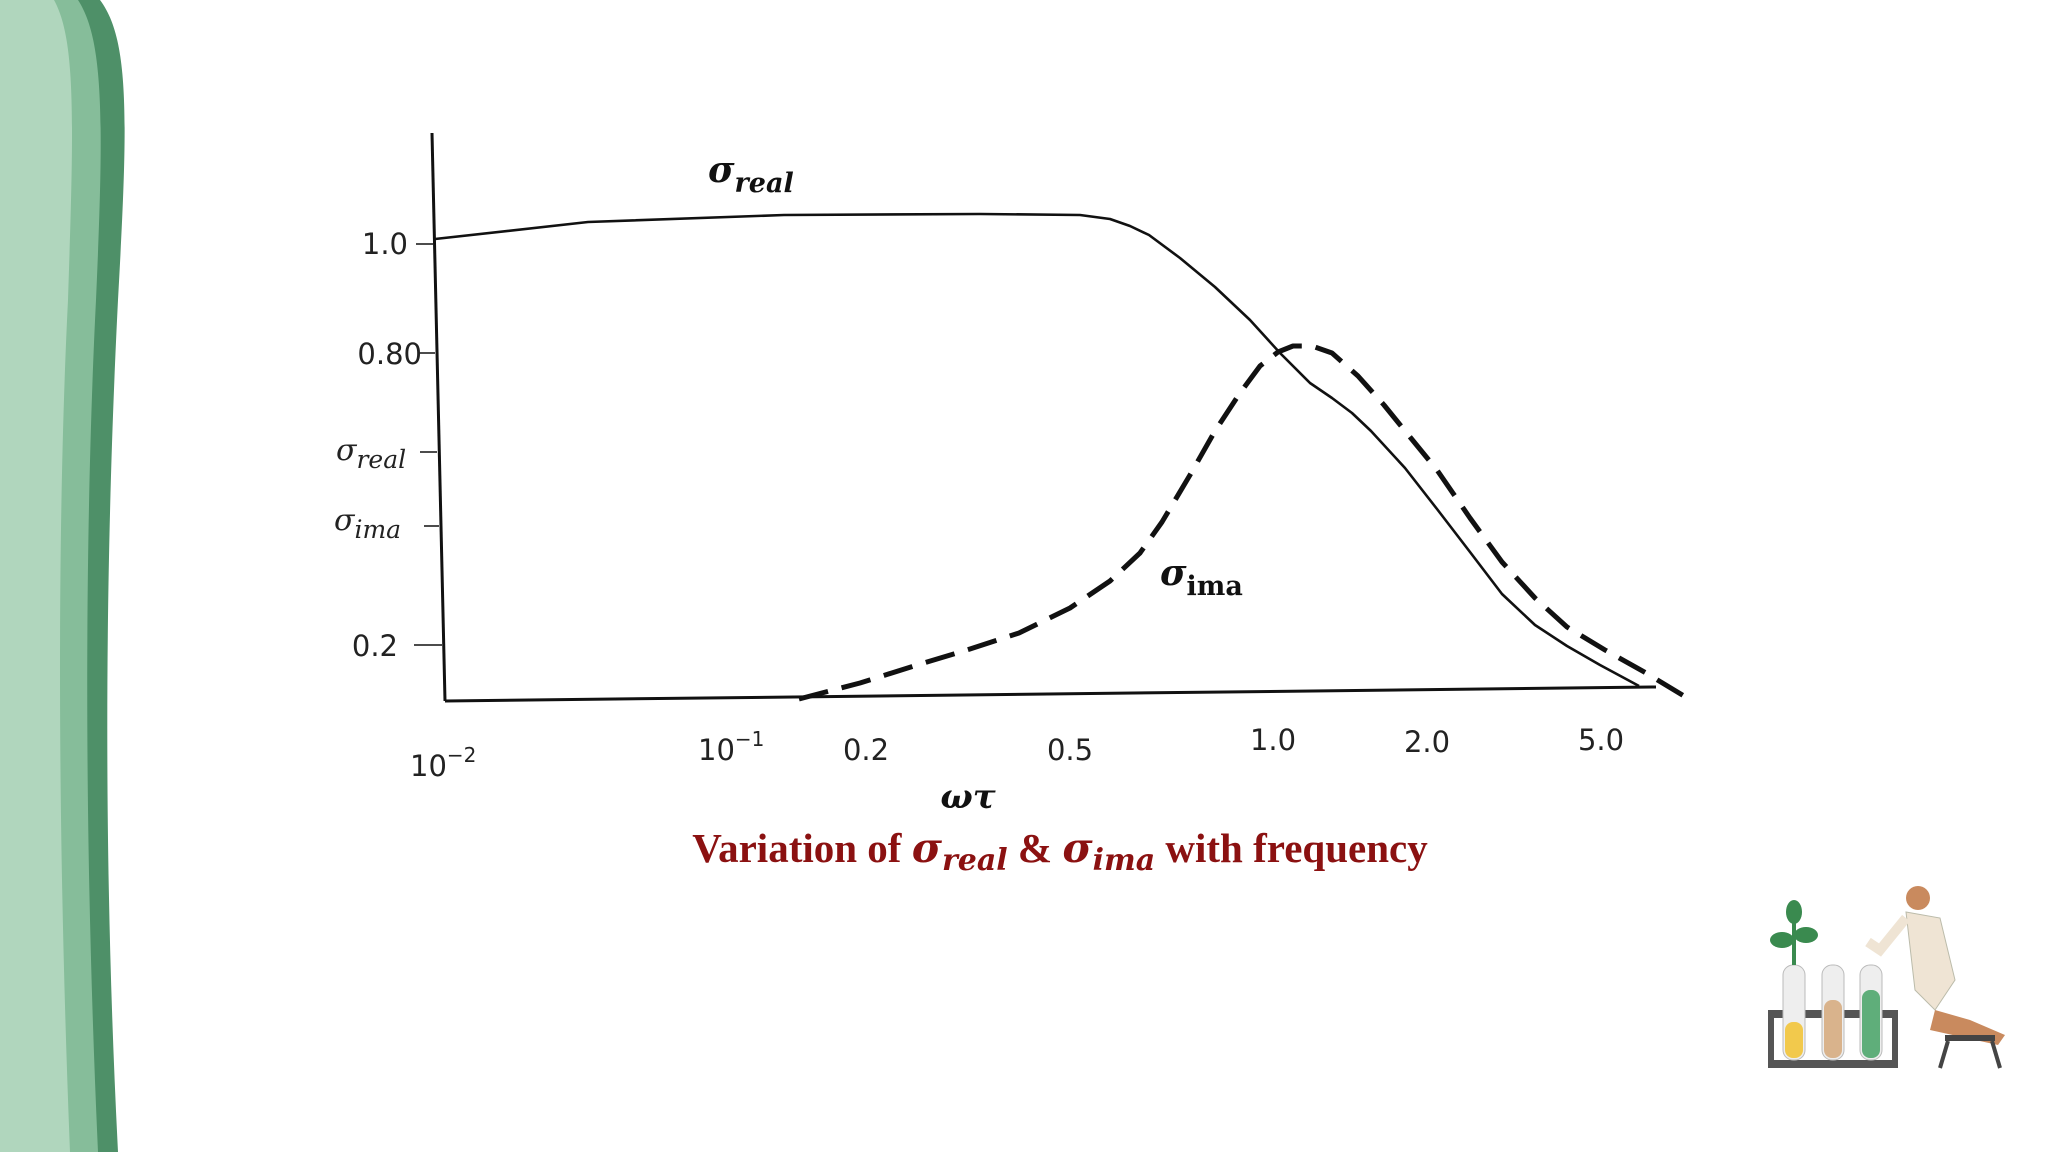 The image size is (2048, 1152). I want to click on x-axis-label: ωτ, so click(967, 797).